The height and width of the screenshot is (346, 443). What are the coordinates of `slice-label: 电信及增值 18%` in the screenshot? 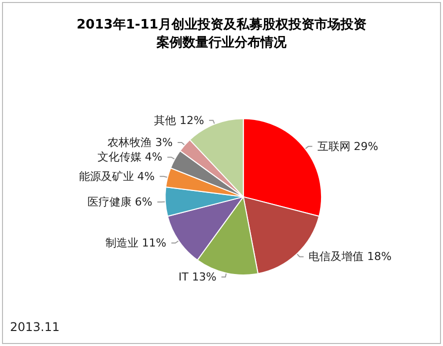 It's located at (350, 257).